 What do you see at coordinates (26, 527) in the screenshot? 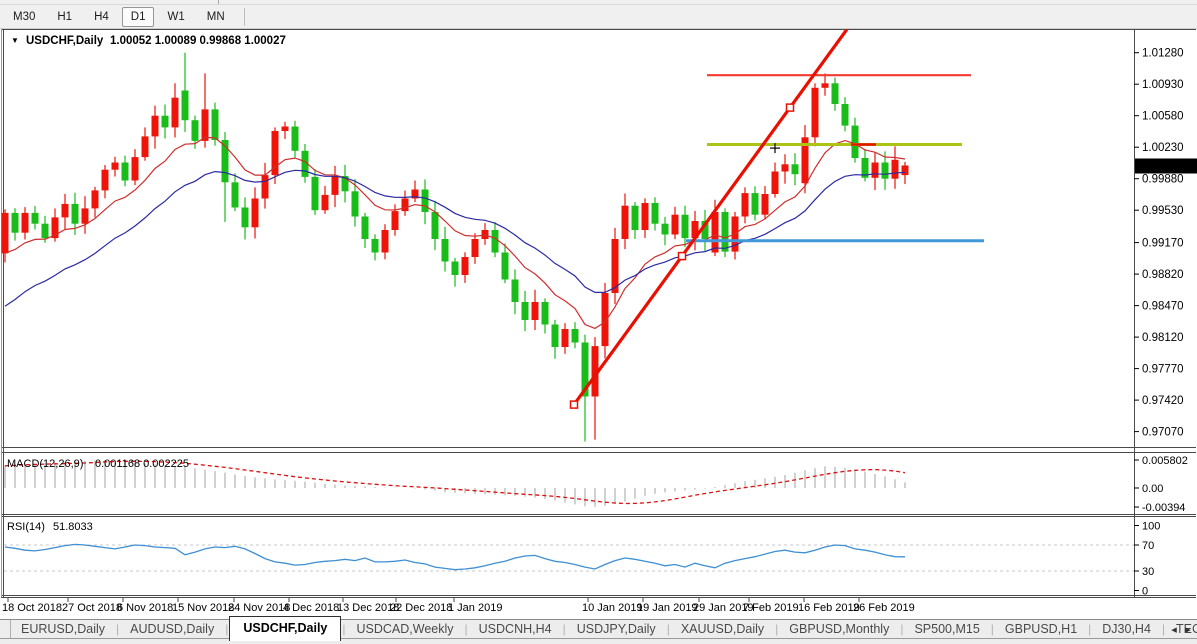
I see `rsi-label: RSI(14)` at bounding box center [26, 527].